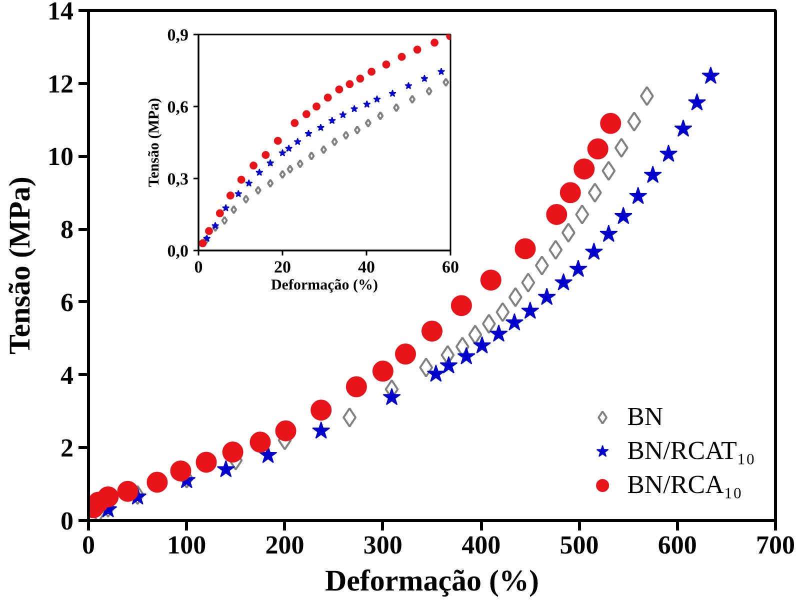 This screenshot has width=803, height=607. Describe the element at coordinates (67, 229) in the screenshot. I see `y-tick-label: 8` at that location.